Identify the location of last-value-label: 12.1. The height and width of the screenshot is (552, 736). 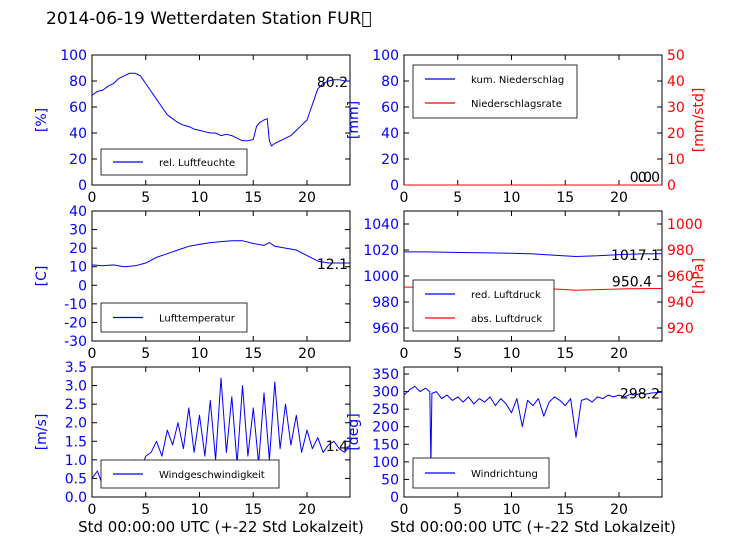
(332, 265).